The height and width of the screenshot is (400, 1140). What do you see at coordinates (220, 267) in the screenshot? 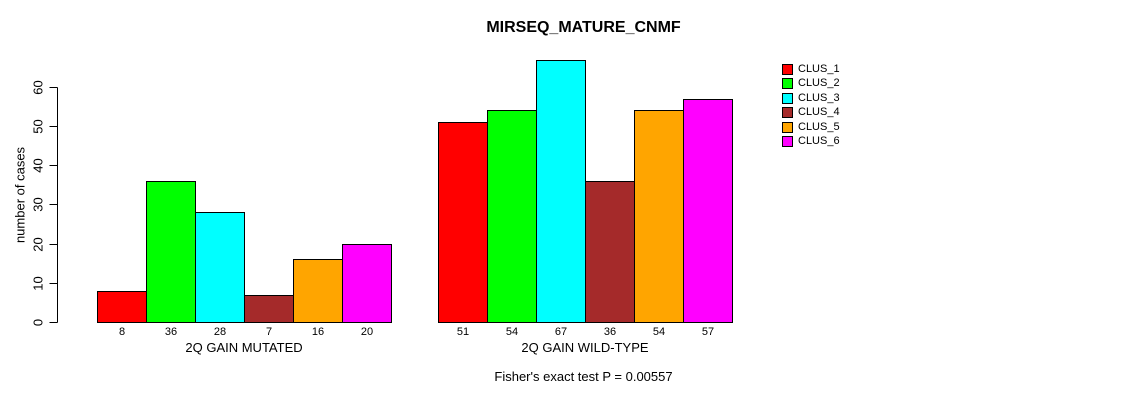
I see `bar-clus-3-group0` at bounding box center [220, 267].